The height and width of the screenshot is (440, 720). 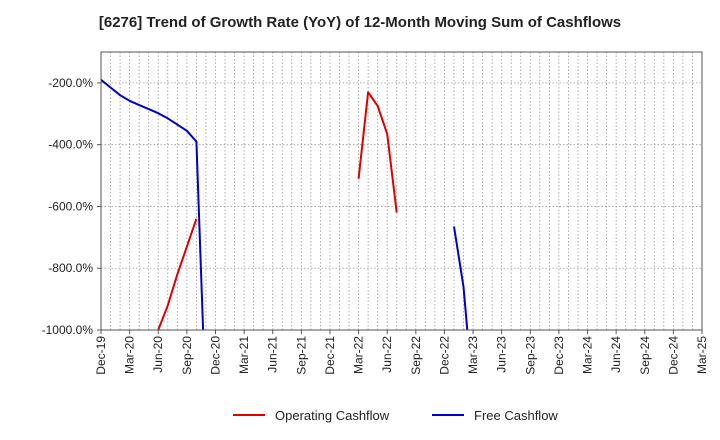 I want to click on legend-label-0: Operating Cashflow, so click(x=332, y=415).